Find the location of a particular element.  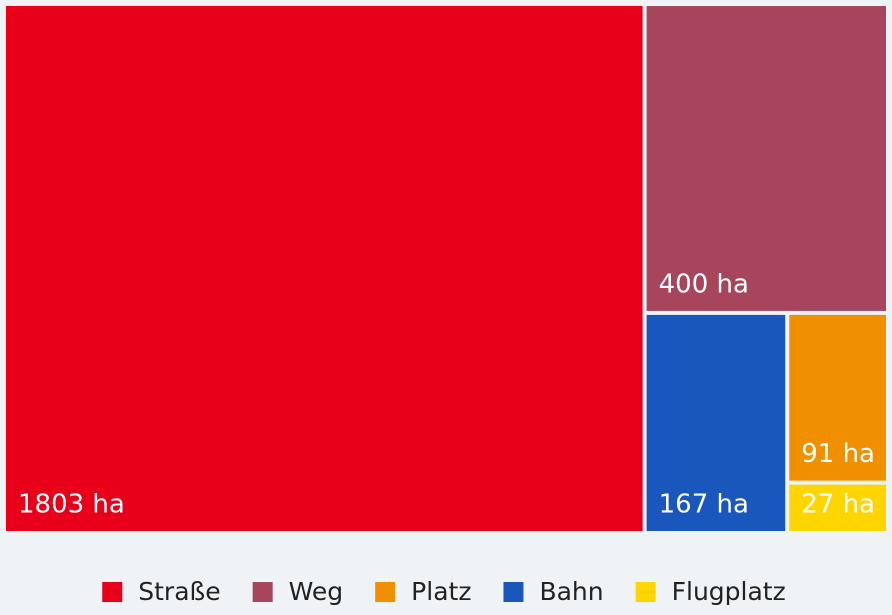

legend-label: Bahn is located at coordinates (571, 591).